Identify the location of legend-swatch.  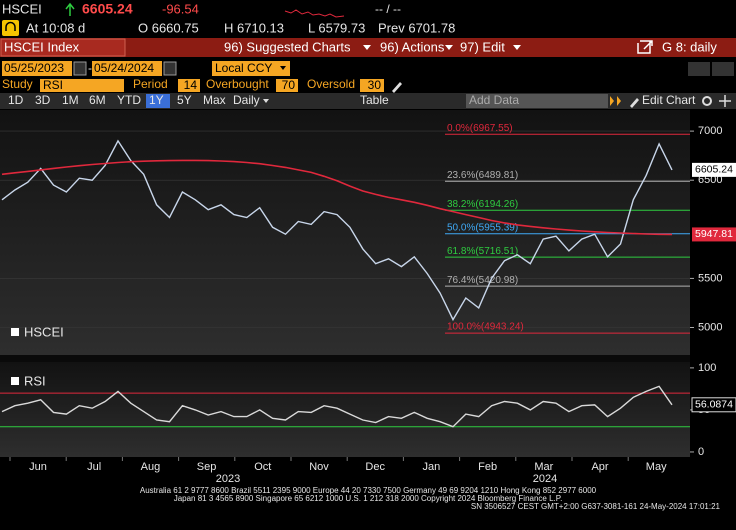
(15, 381).